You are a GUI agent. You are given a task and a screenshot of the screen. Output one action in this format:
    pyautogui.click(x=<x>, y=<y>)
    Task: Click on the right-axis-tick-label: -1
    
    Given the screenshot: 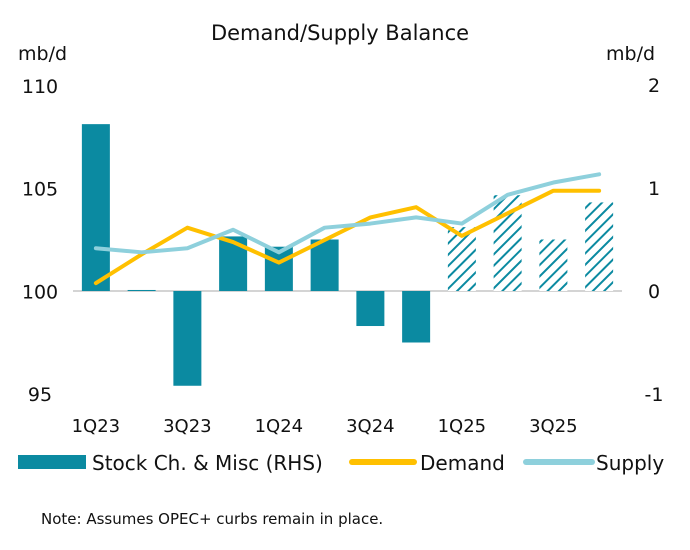 What is the action you would take?
    pyautogui.click(x=654, y=395)
    